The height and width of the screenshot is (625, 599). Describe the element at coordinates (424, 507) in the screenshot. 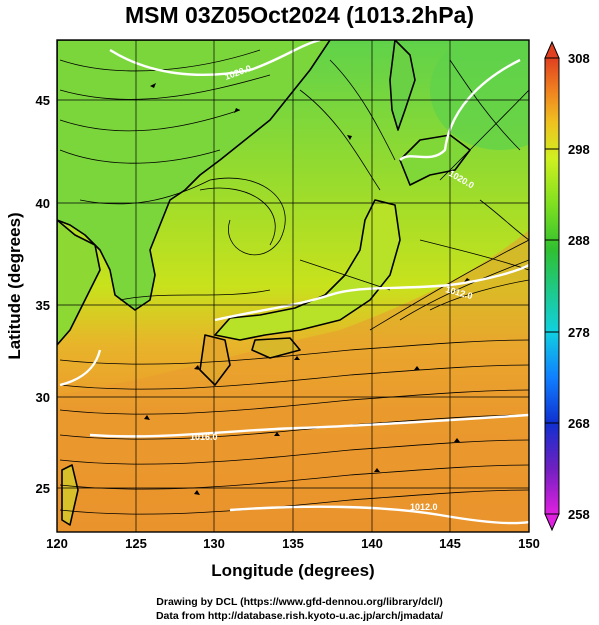

I see `isobar-label: 1012.0` at that location.